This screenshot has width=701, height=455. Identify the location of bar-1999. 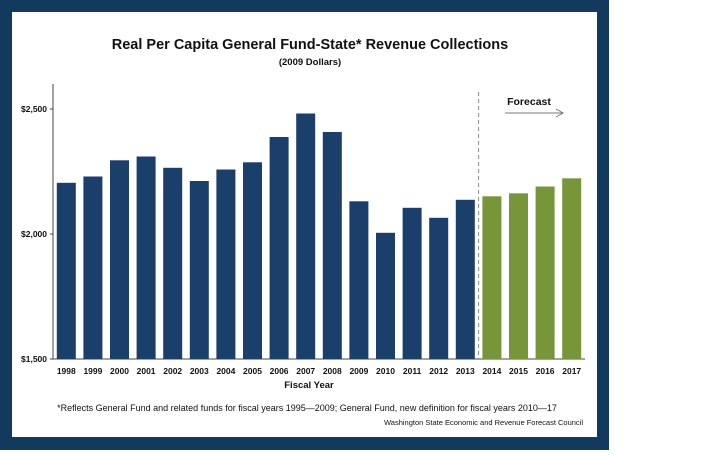
(93, 267).